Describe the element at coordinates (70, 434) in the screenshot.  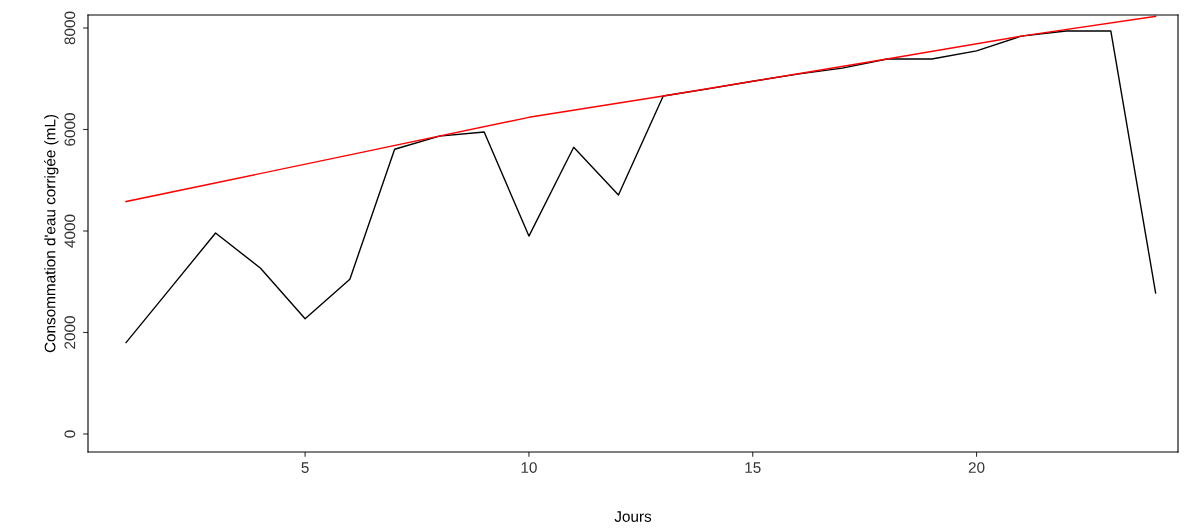
I see `y-tick-label: 0` at that location.